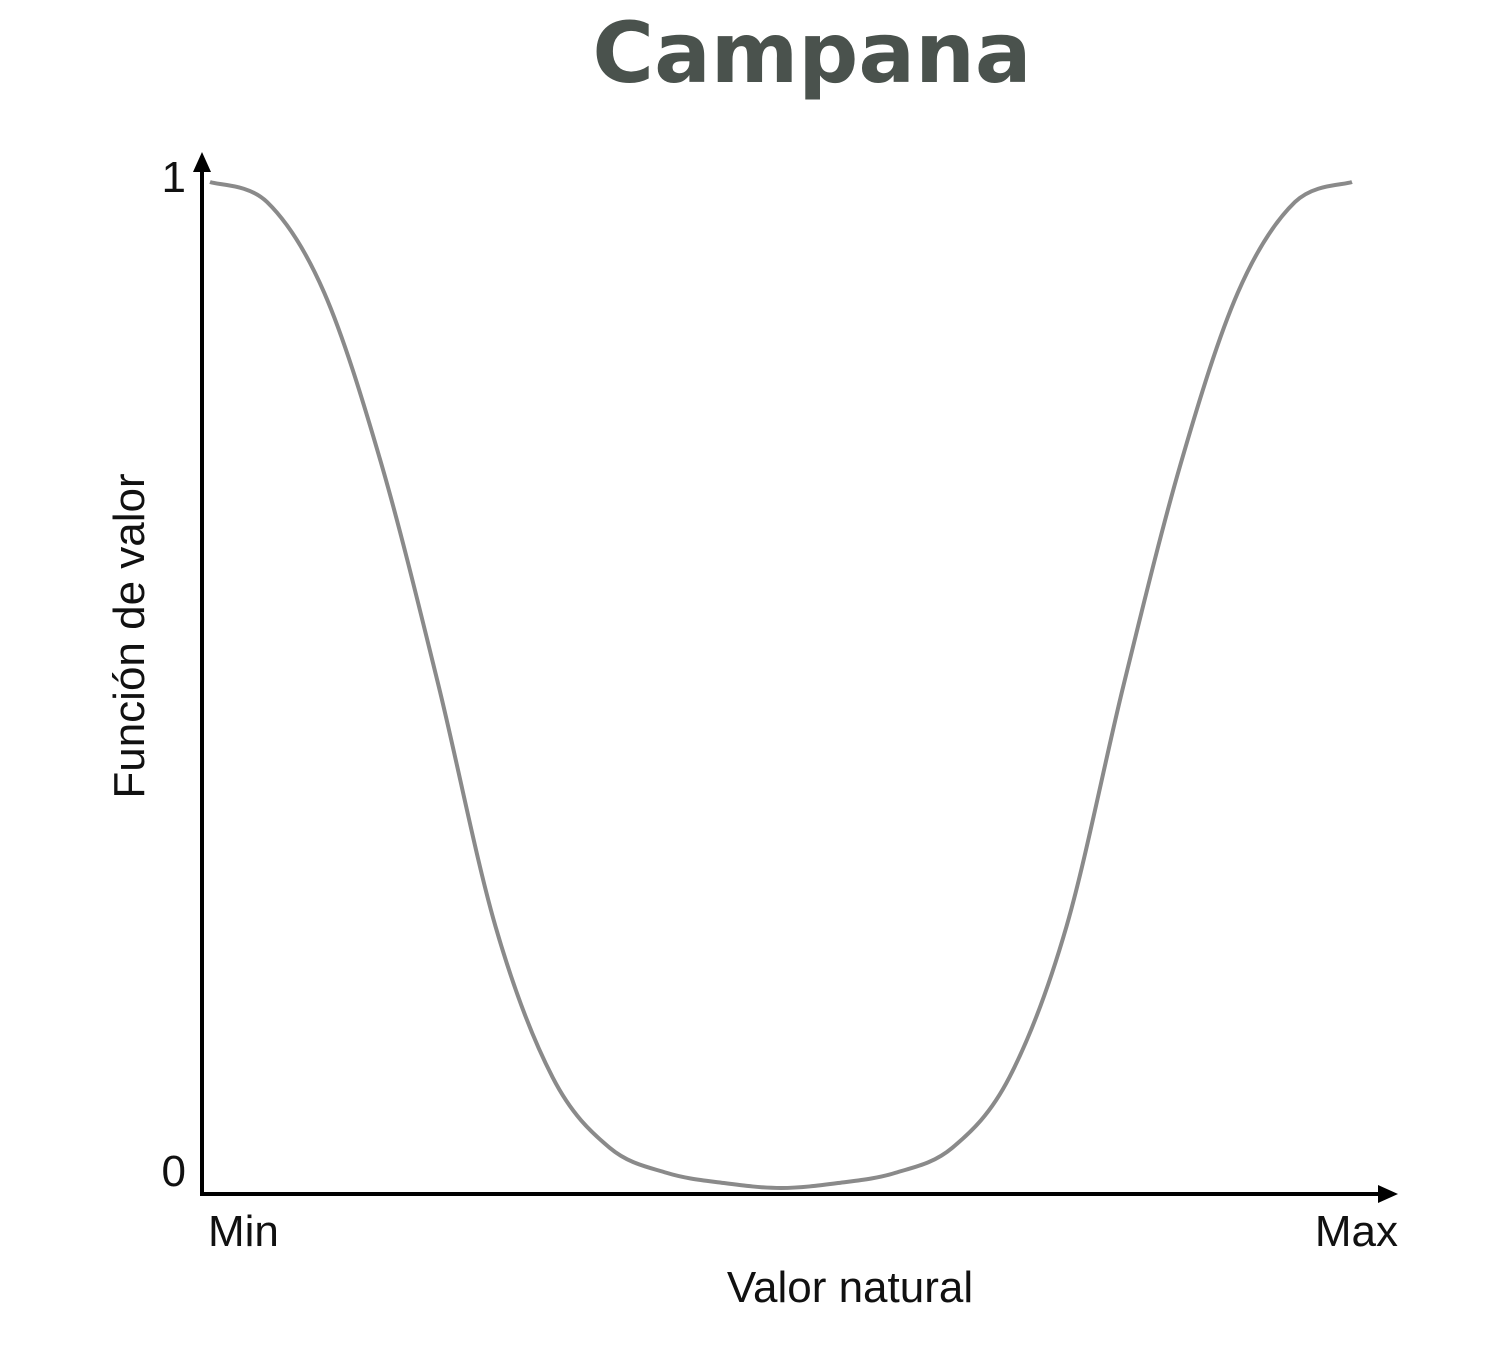 The width and height of the screenshot is (1499, 1348). I want to click on chart-title: Campana, so click(811, 53).